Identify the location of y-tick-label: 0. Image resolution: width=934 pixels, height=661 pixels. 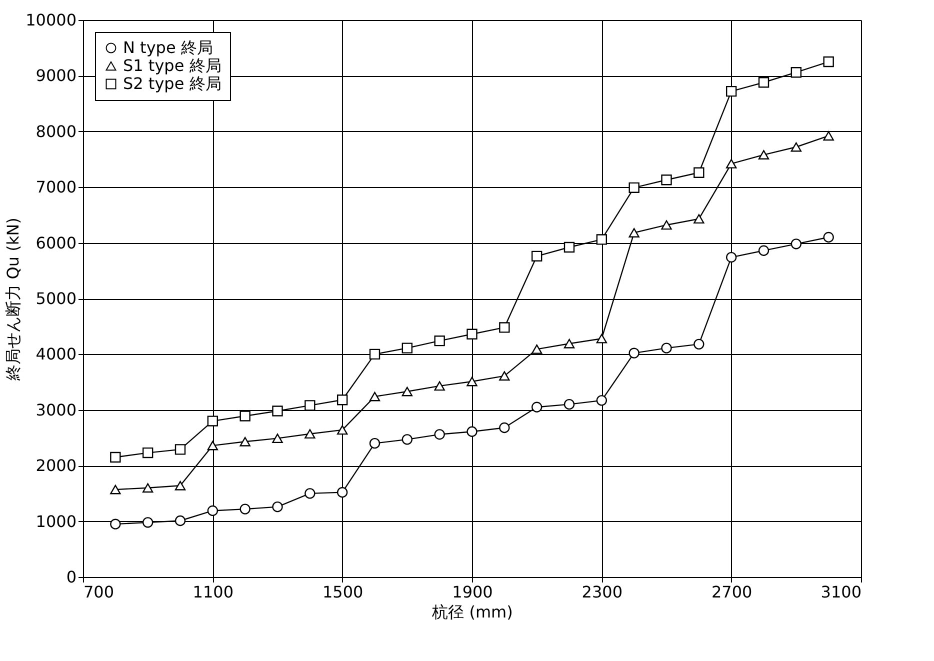
(71, 577).